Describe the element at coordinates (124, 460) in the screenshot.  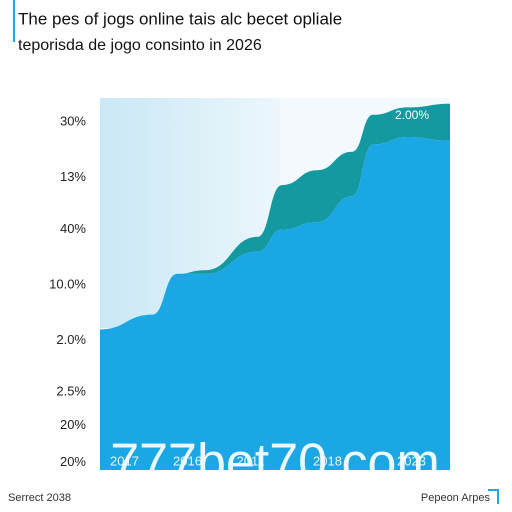
I see `x-tick-label: 2017` at that location.